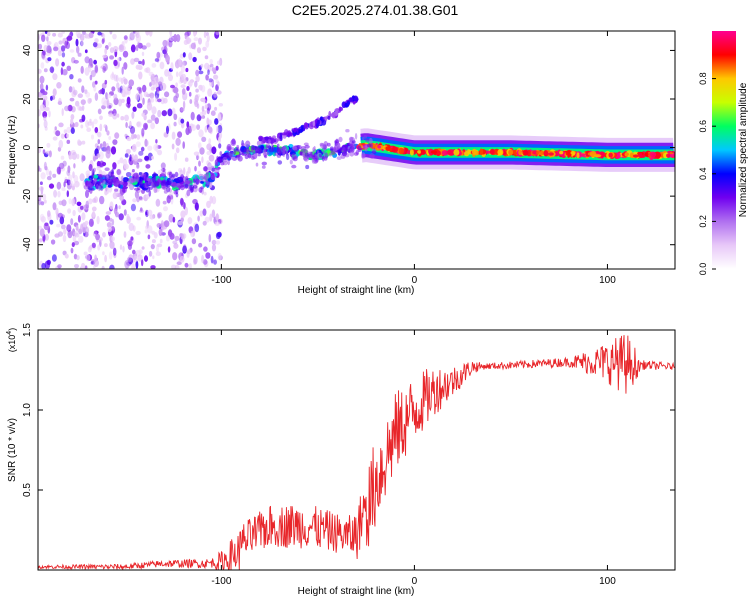  What do you see at coordinates (703, 221) in the screenshot?
I see `colorbar-tick-label: 0.2` at bounding box center [703, 221].